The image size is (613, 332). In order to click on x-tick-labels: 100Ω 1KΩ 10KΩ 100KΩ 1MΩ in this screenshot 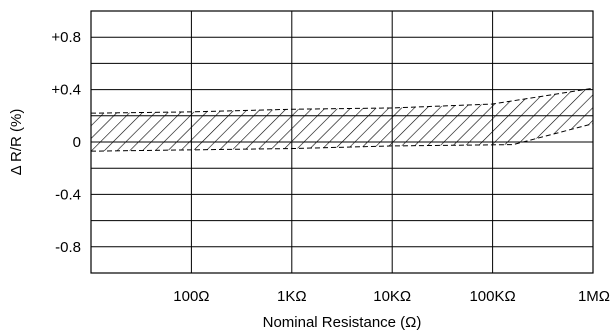, I will do `click(391, 296)`.